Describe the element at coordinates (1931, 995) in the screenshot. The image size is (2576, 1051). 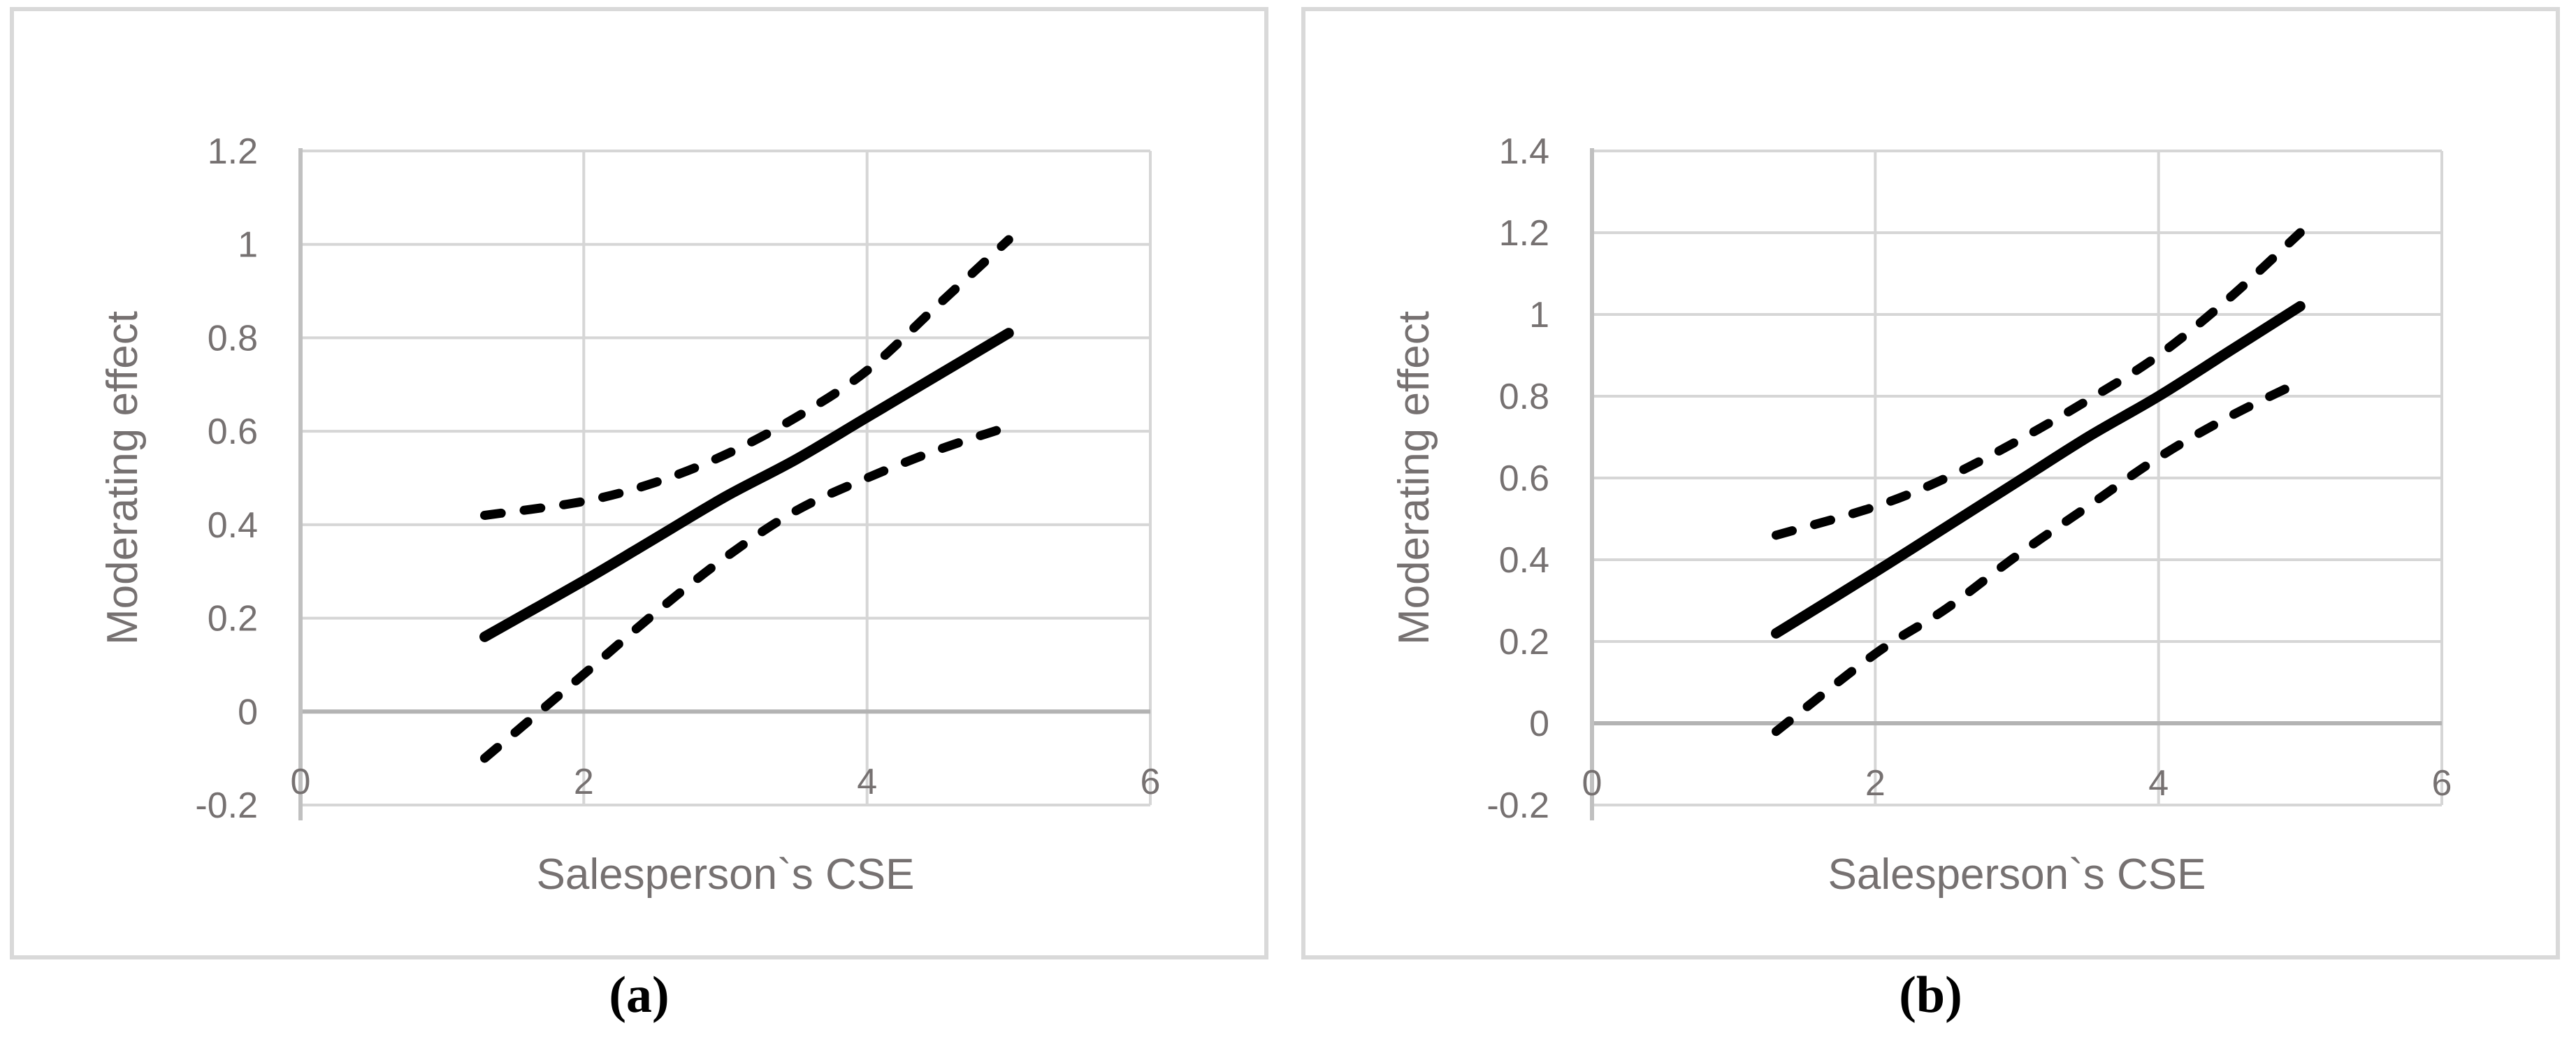
I see `caption-b: (b)` at that location.